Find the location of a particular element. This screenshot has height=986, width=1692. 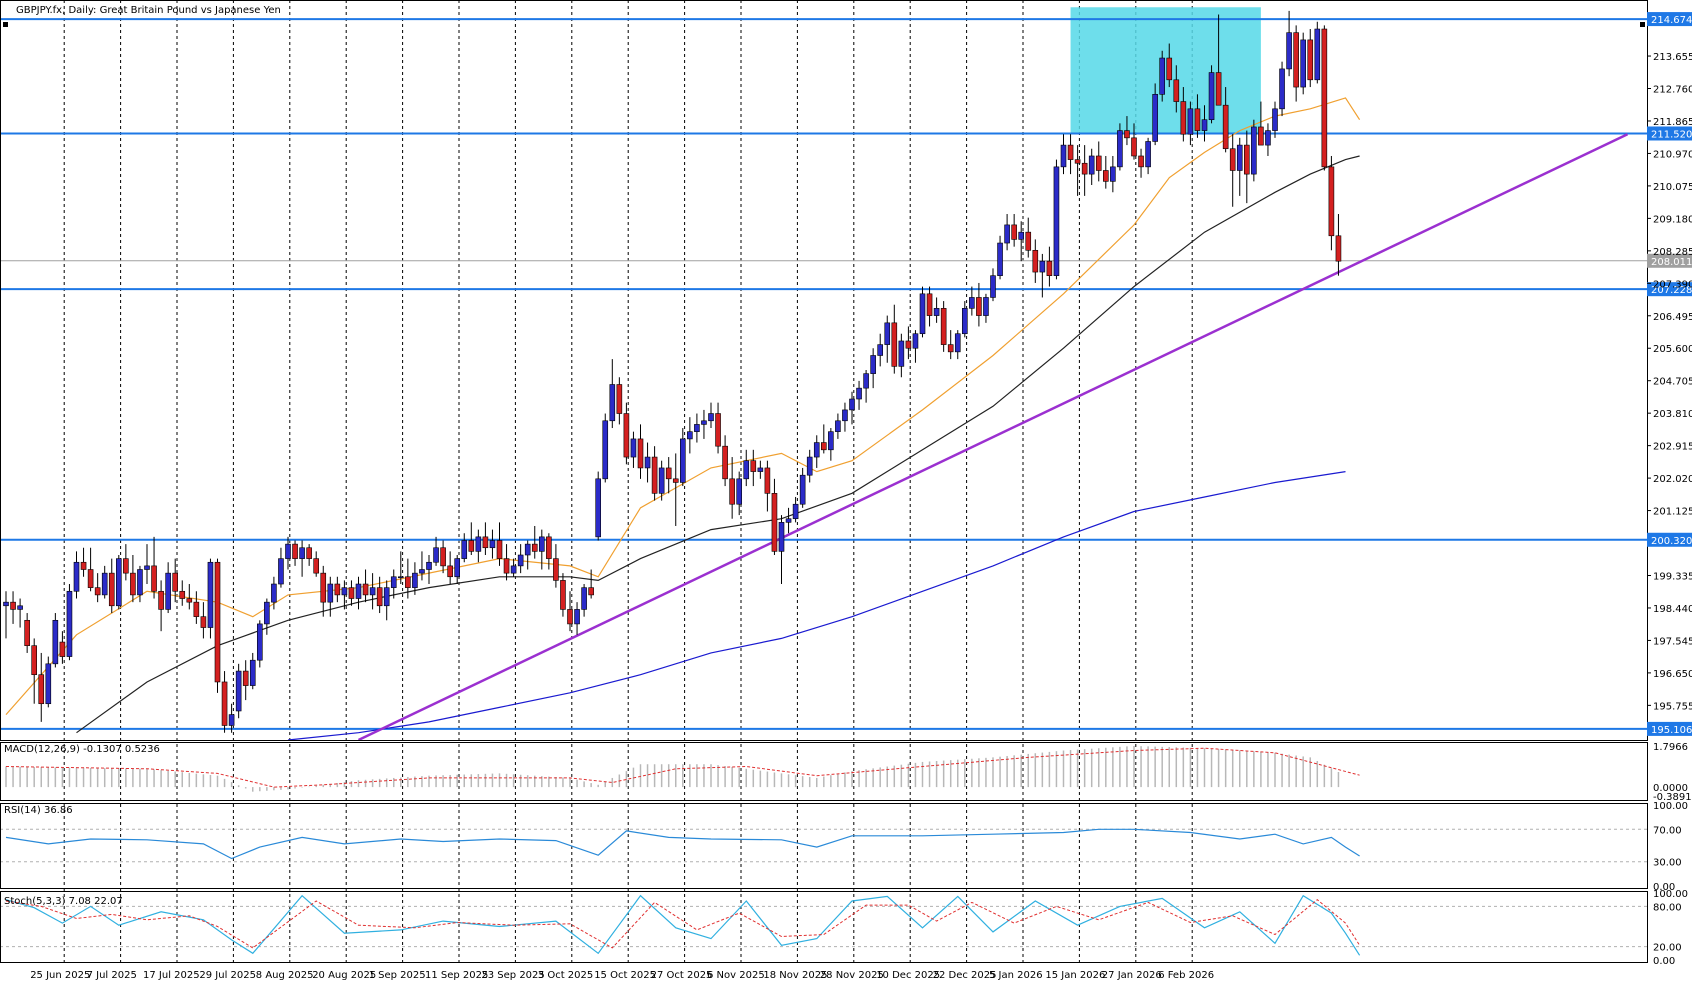

x-tick-label: 20 Aug 2025 is located at coordinates (344, 975).